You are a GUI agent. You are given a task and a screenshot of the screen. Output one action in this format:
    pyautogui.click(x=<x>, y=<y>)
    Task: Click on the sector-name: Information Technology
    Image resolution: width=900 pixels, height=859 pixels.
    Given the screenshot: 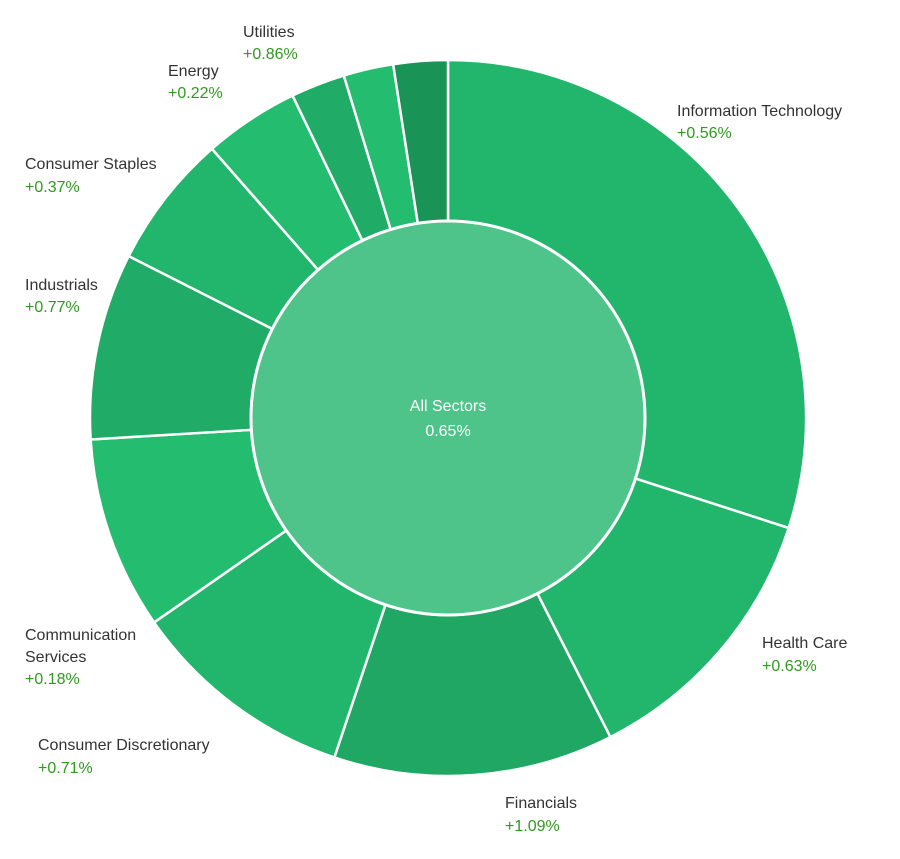 What is the action you would take?
    pyautogui.click(x=759, y=111)
    